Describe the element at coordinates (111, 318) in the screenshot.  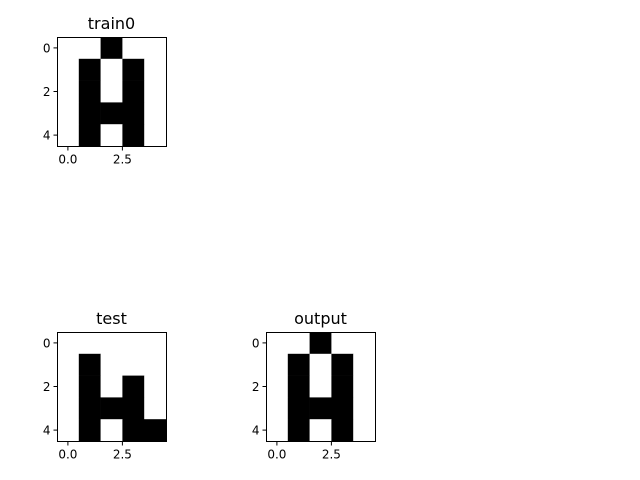
I see `panel-title: test` at that location.